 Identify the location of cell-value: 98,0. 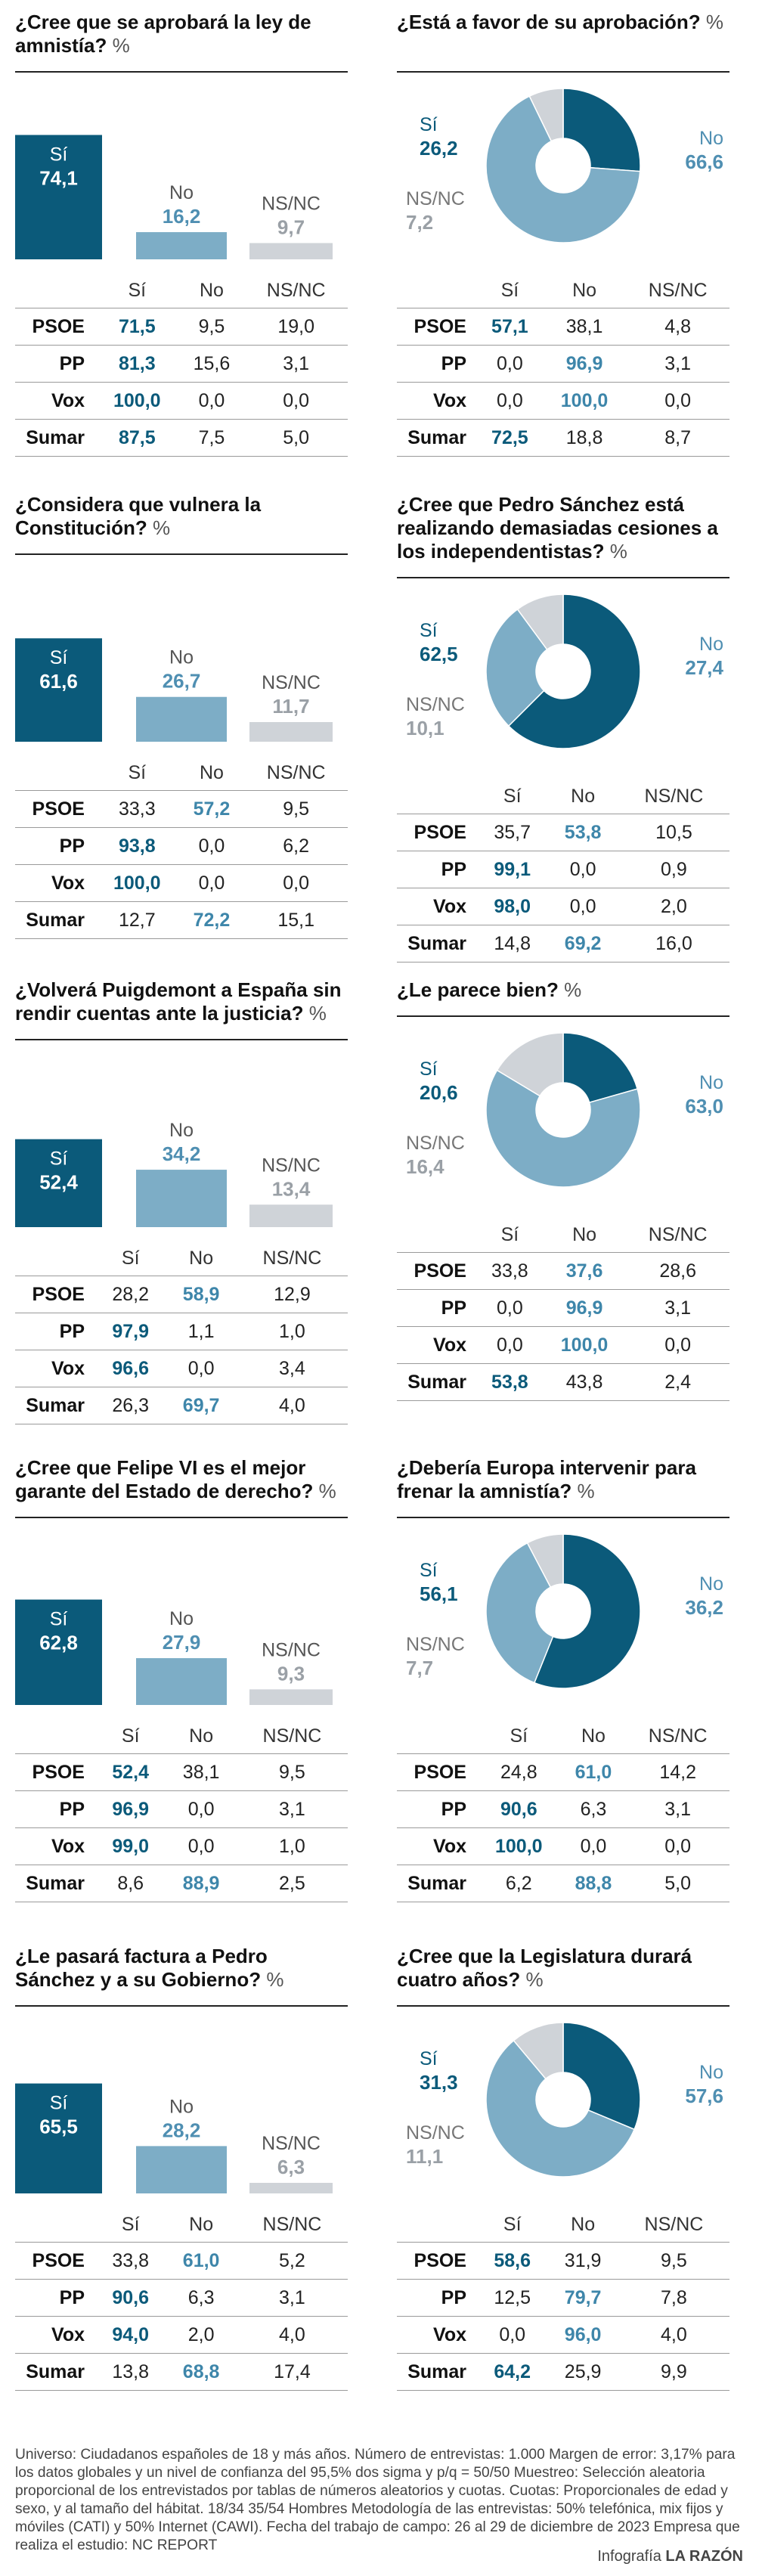
(512, 907).